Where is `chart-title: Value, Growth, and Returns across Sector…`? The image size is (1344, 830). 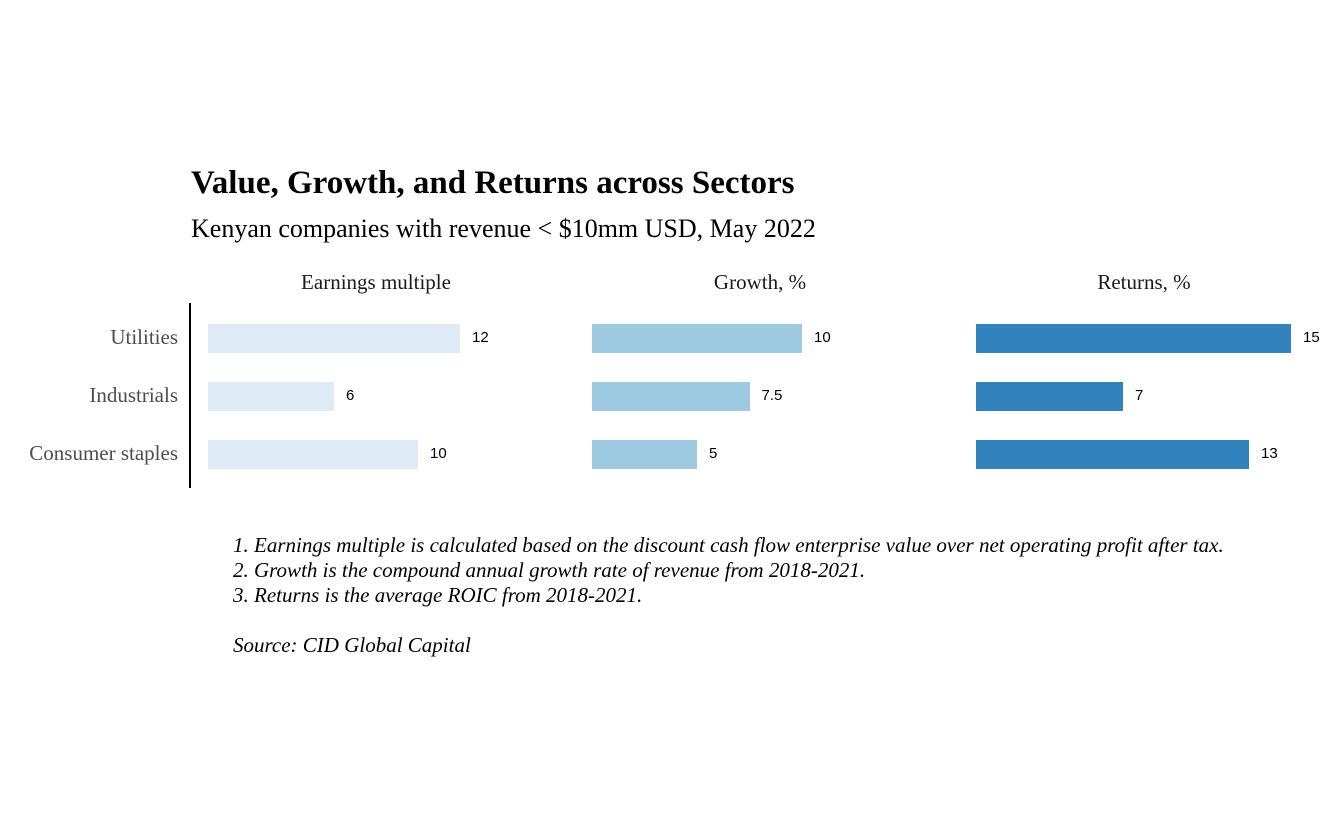
chart-title: Value, Growth, and Returns across Sector… is located at coordinates (493, 183).